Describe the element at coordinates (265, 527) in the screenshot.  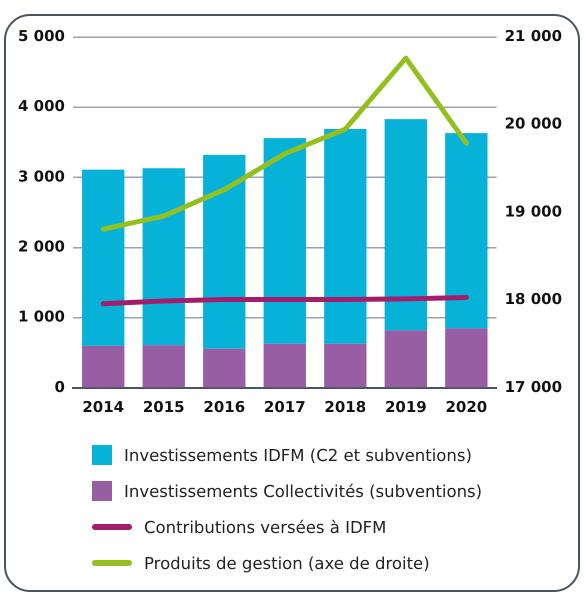
I see `legend-label: Contributions versées à IDFM` at that location.